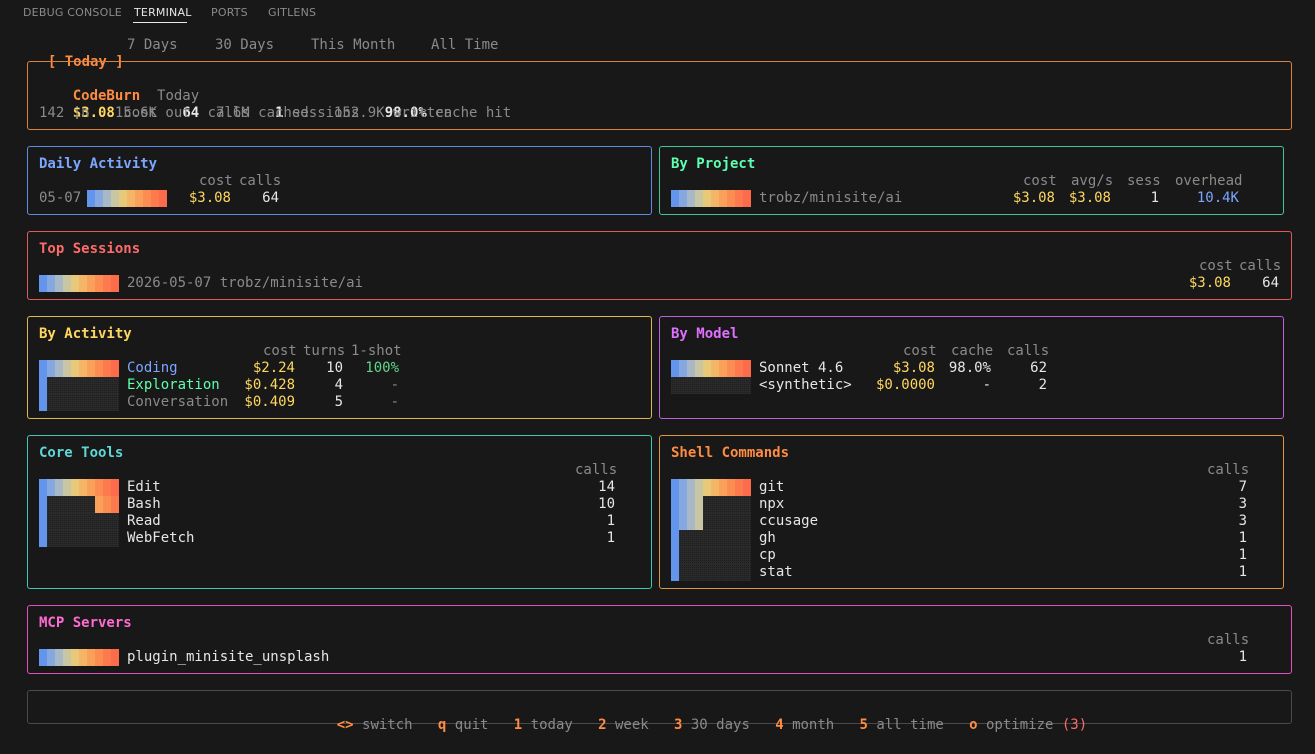 The image size is (1315, 754). Describe the element at coordinates (610, 521) in the screenshot. I see `tool-calls: 1` at that location.